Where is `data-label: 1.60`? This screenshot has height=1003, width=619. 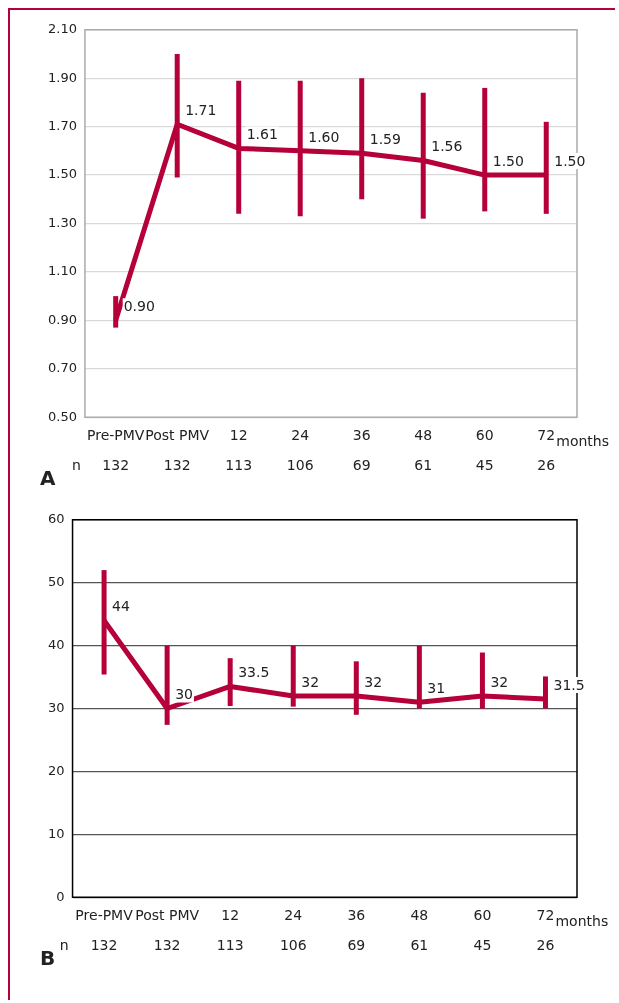
data-label: 1.60 is located at coordinates (324, 136).